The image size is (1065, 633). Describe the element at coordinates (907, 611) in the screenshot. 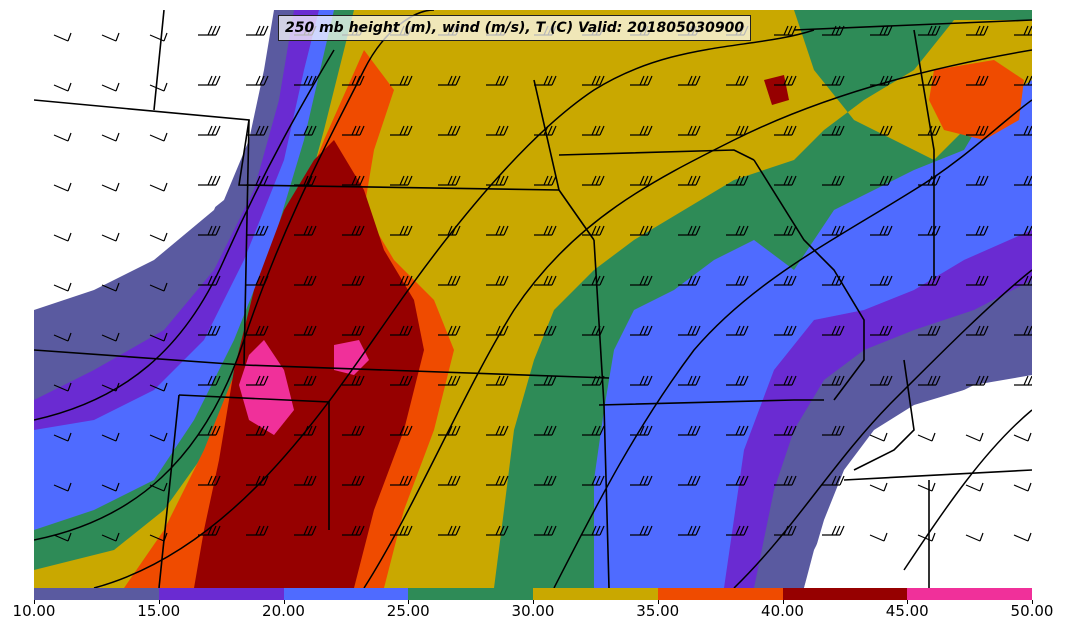

I see `colorbar-tick-label: 45.00` at that location.